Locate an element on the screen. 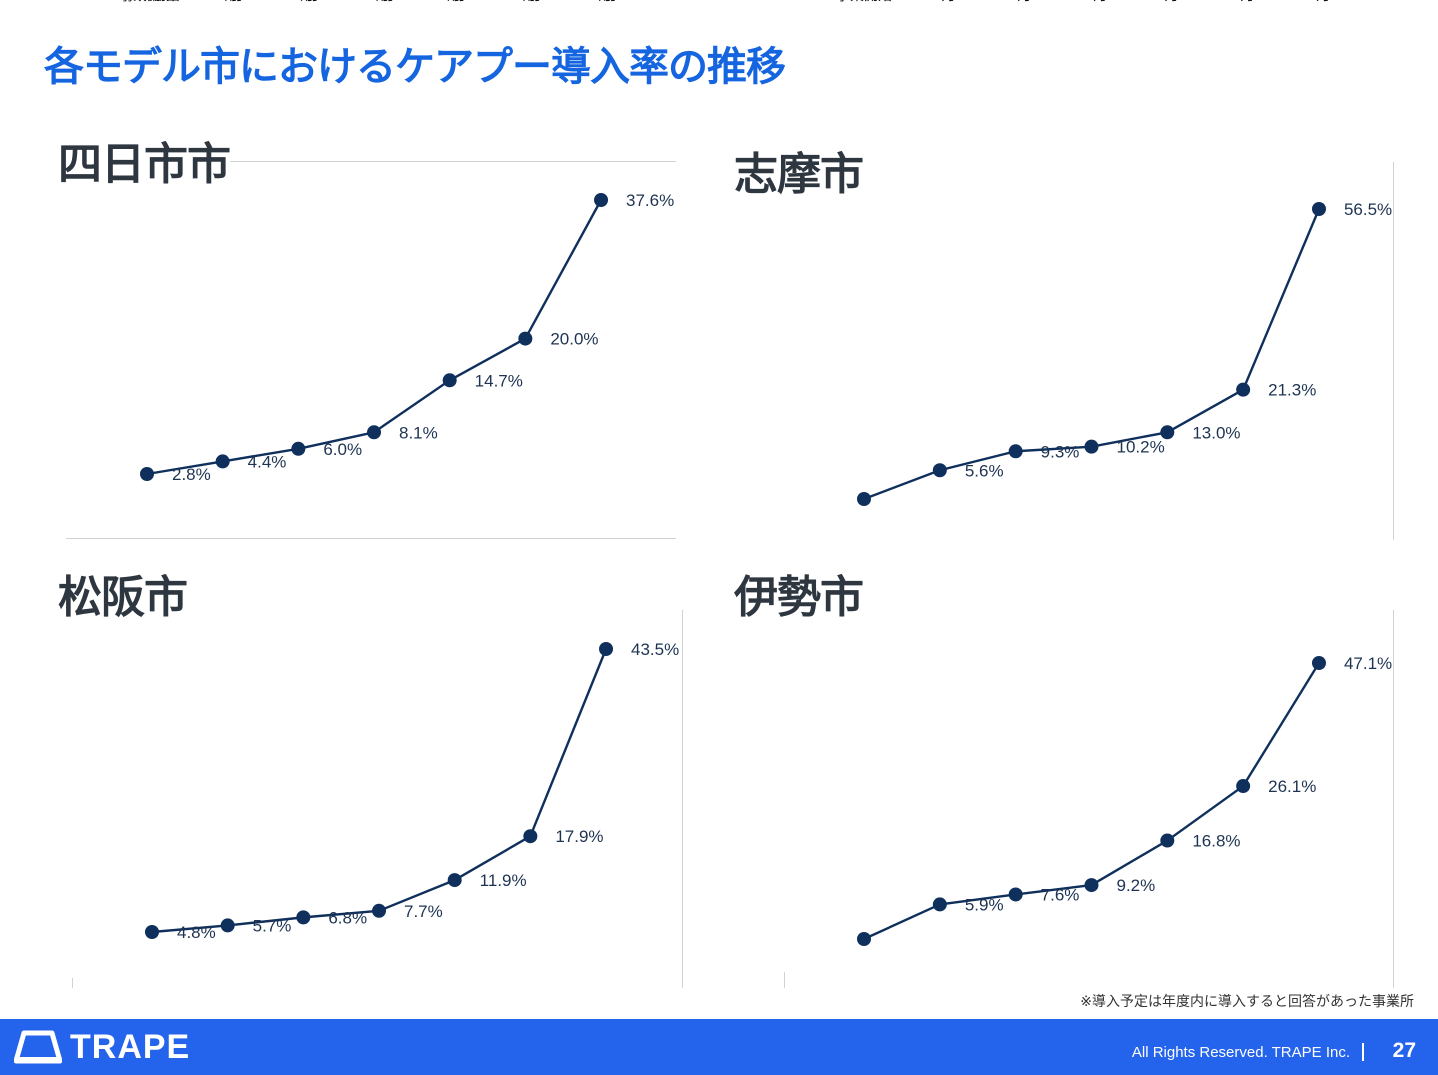 This screenshot has width=1438, height=1075. data-label-5: 20.0% is located at coordinates (574, 339).